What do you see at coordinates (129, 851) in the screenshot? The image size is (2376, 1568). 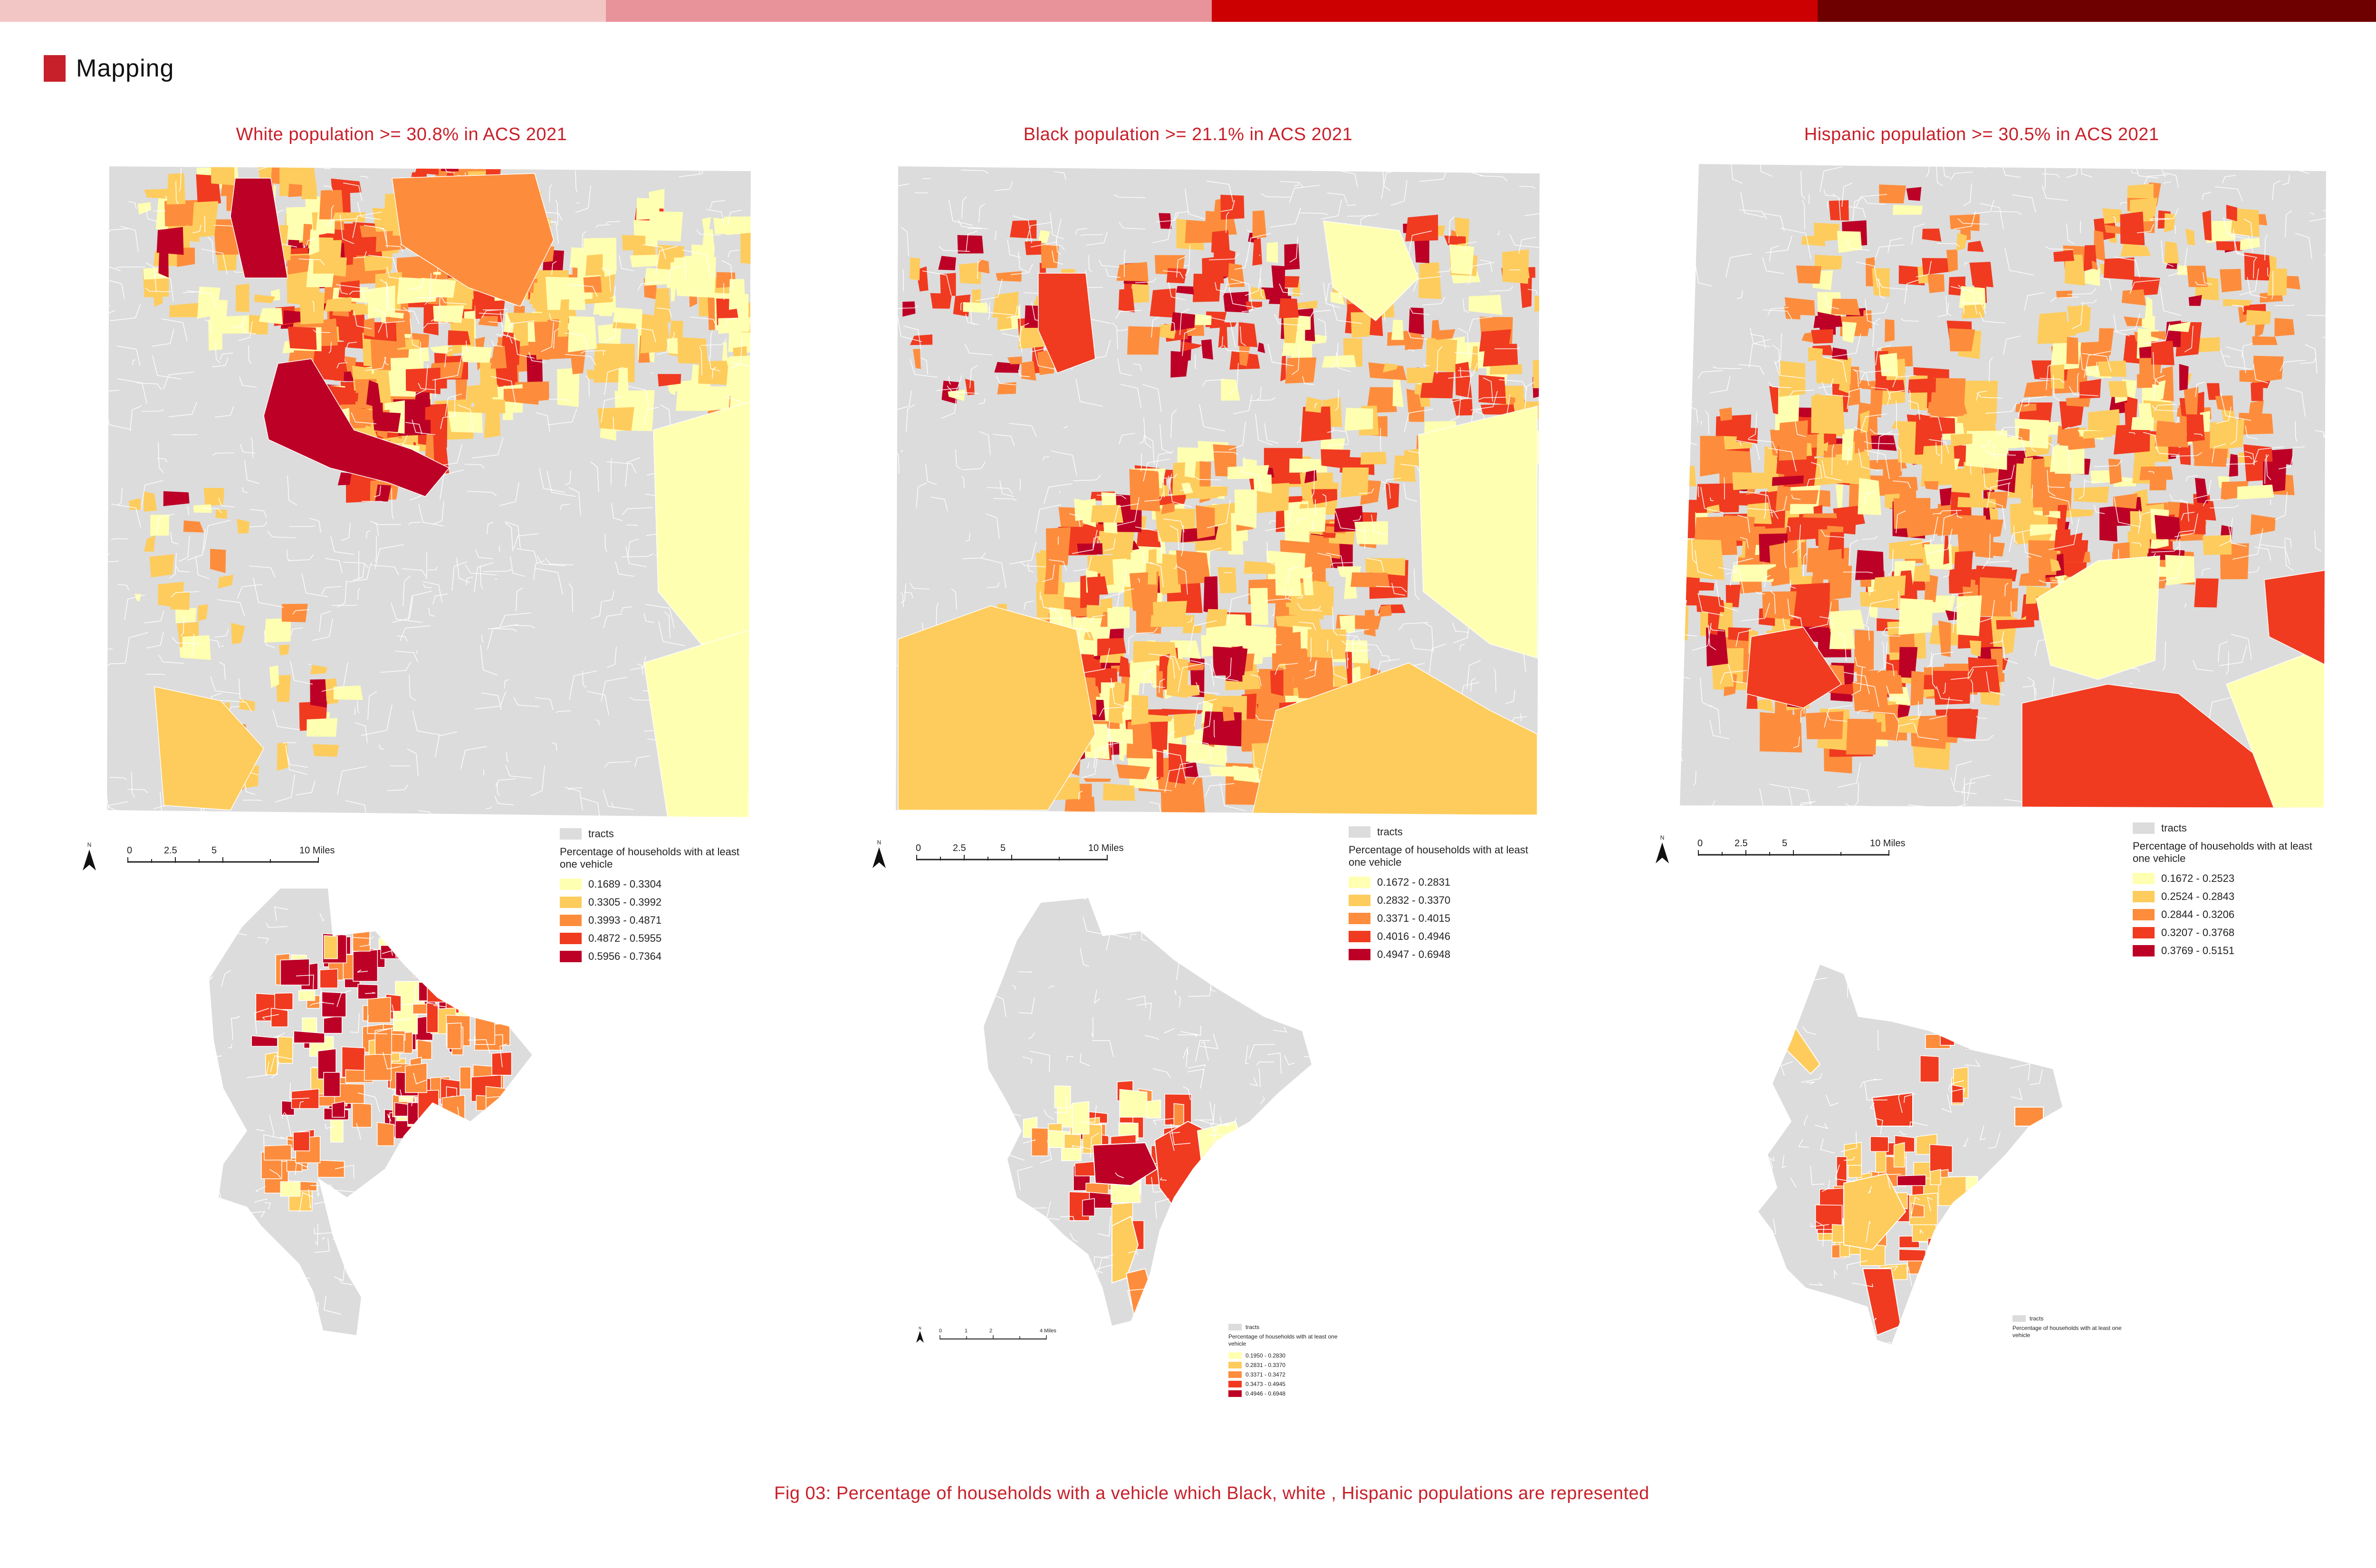 I see `scale-tick-0: 0` at bounding box center [129, 851].